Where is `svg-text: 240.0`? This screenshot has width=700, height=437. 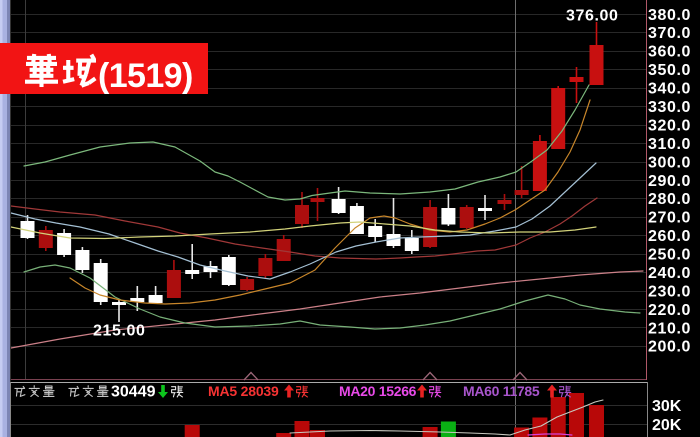 svg-text: 240.0 is located at coordinates (669, 273).